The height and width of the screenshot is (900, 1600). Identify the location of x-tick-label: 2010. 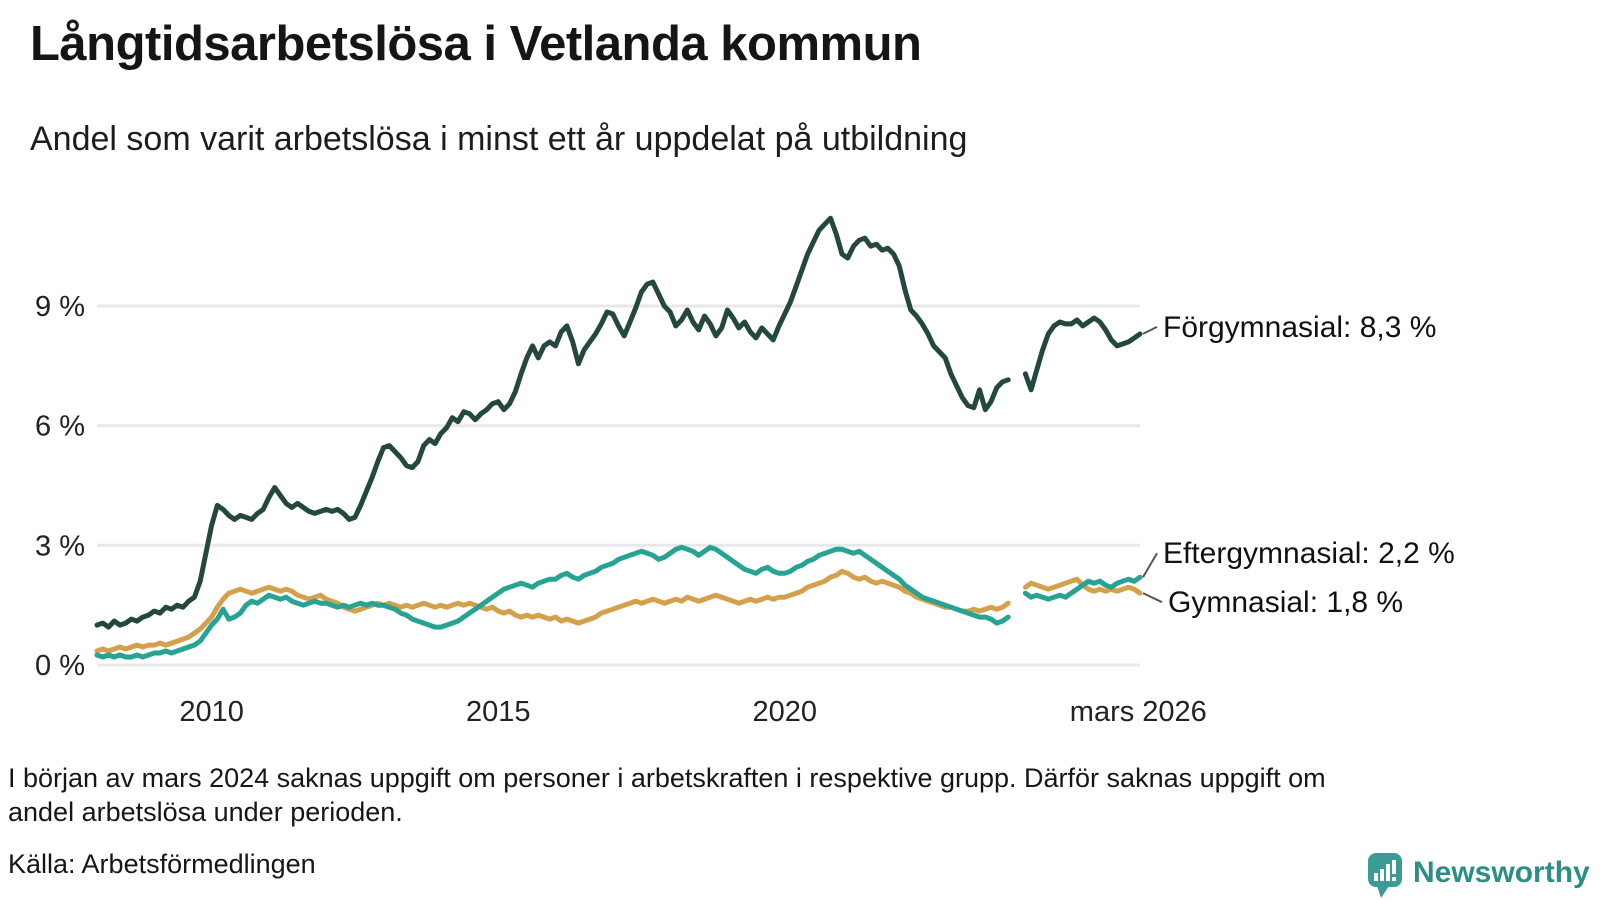
(211, 712).